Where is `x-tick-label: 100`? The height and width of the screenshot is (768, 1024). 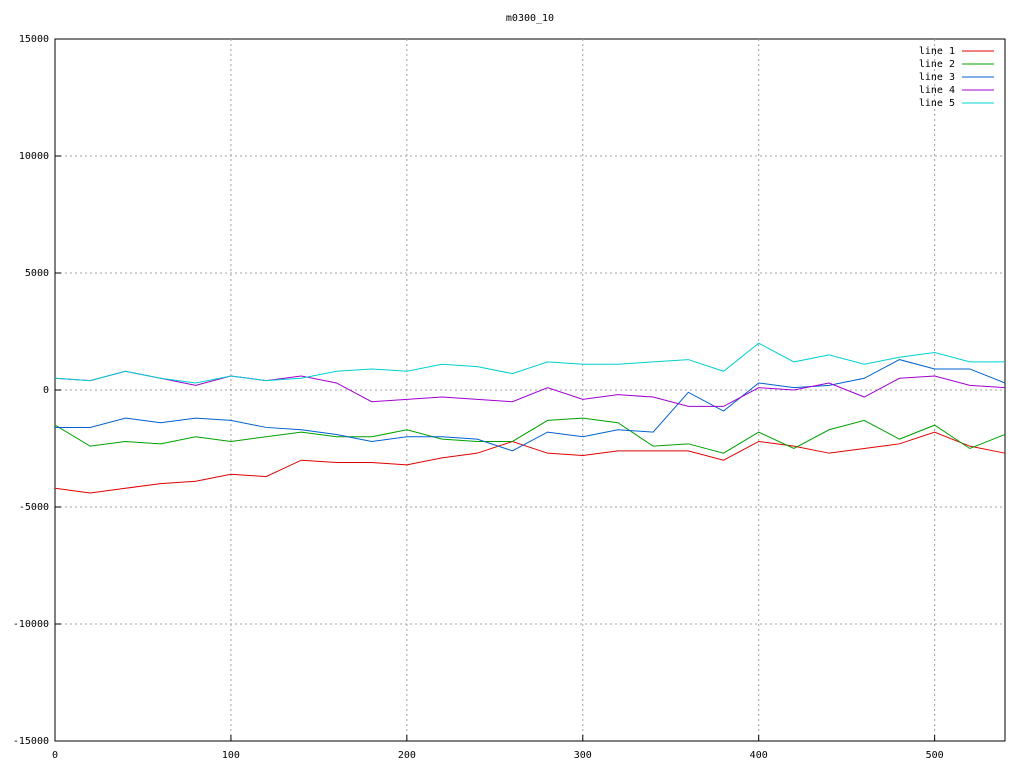 x-tick-label: 100 is located at coordinates (231, 755).